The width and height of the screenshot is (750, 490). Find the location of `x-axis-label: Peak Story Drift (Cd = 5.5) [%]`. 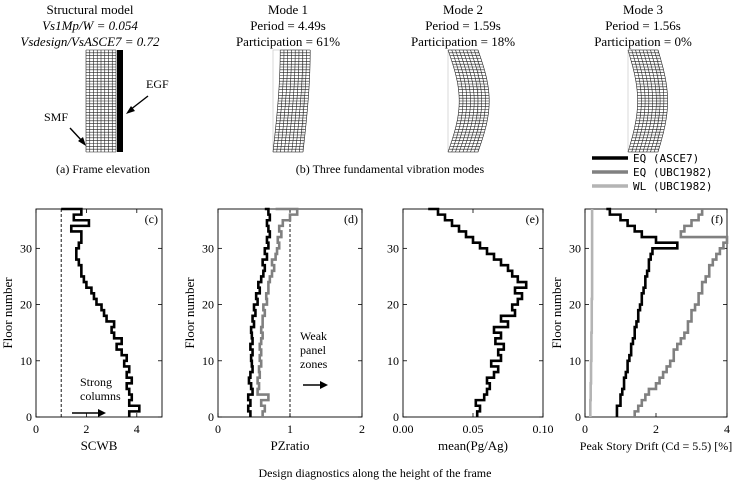

x-axis-label: Peak Story Drift (Cd = 5.5) [%] is located at coordinates (656, 446).